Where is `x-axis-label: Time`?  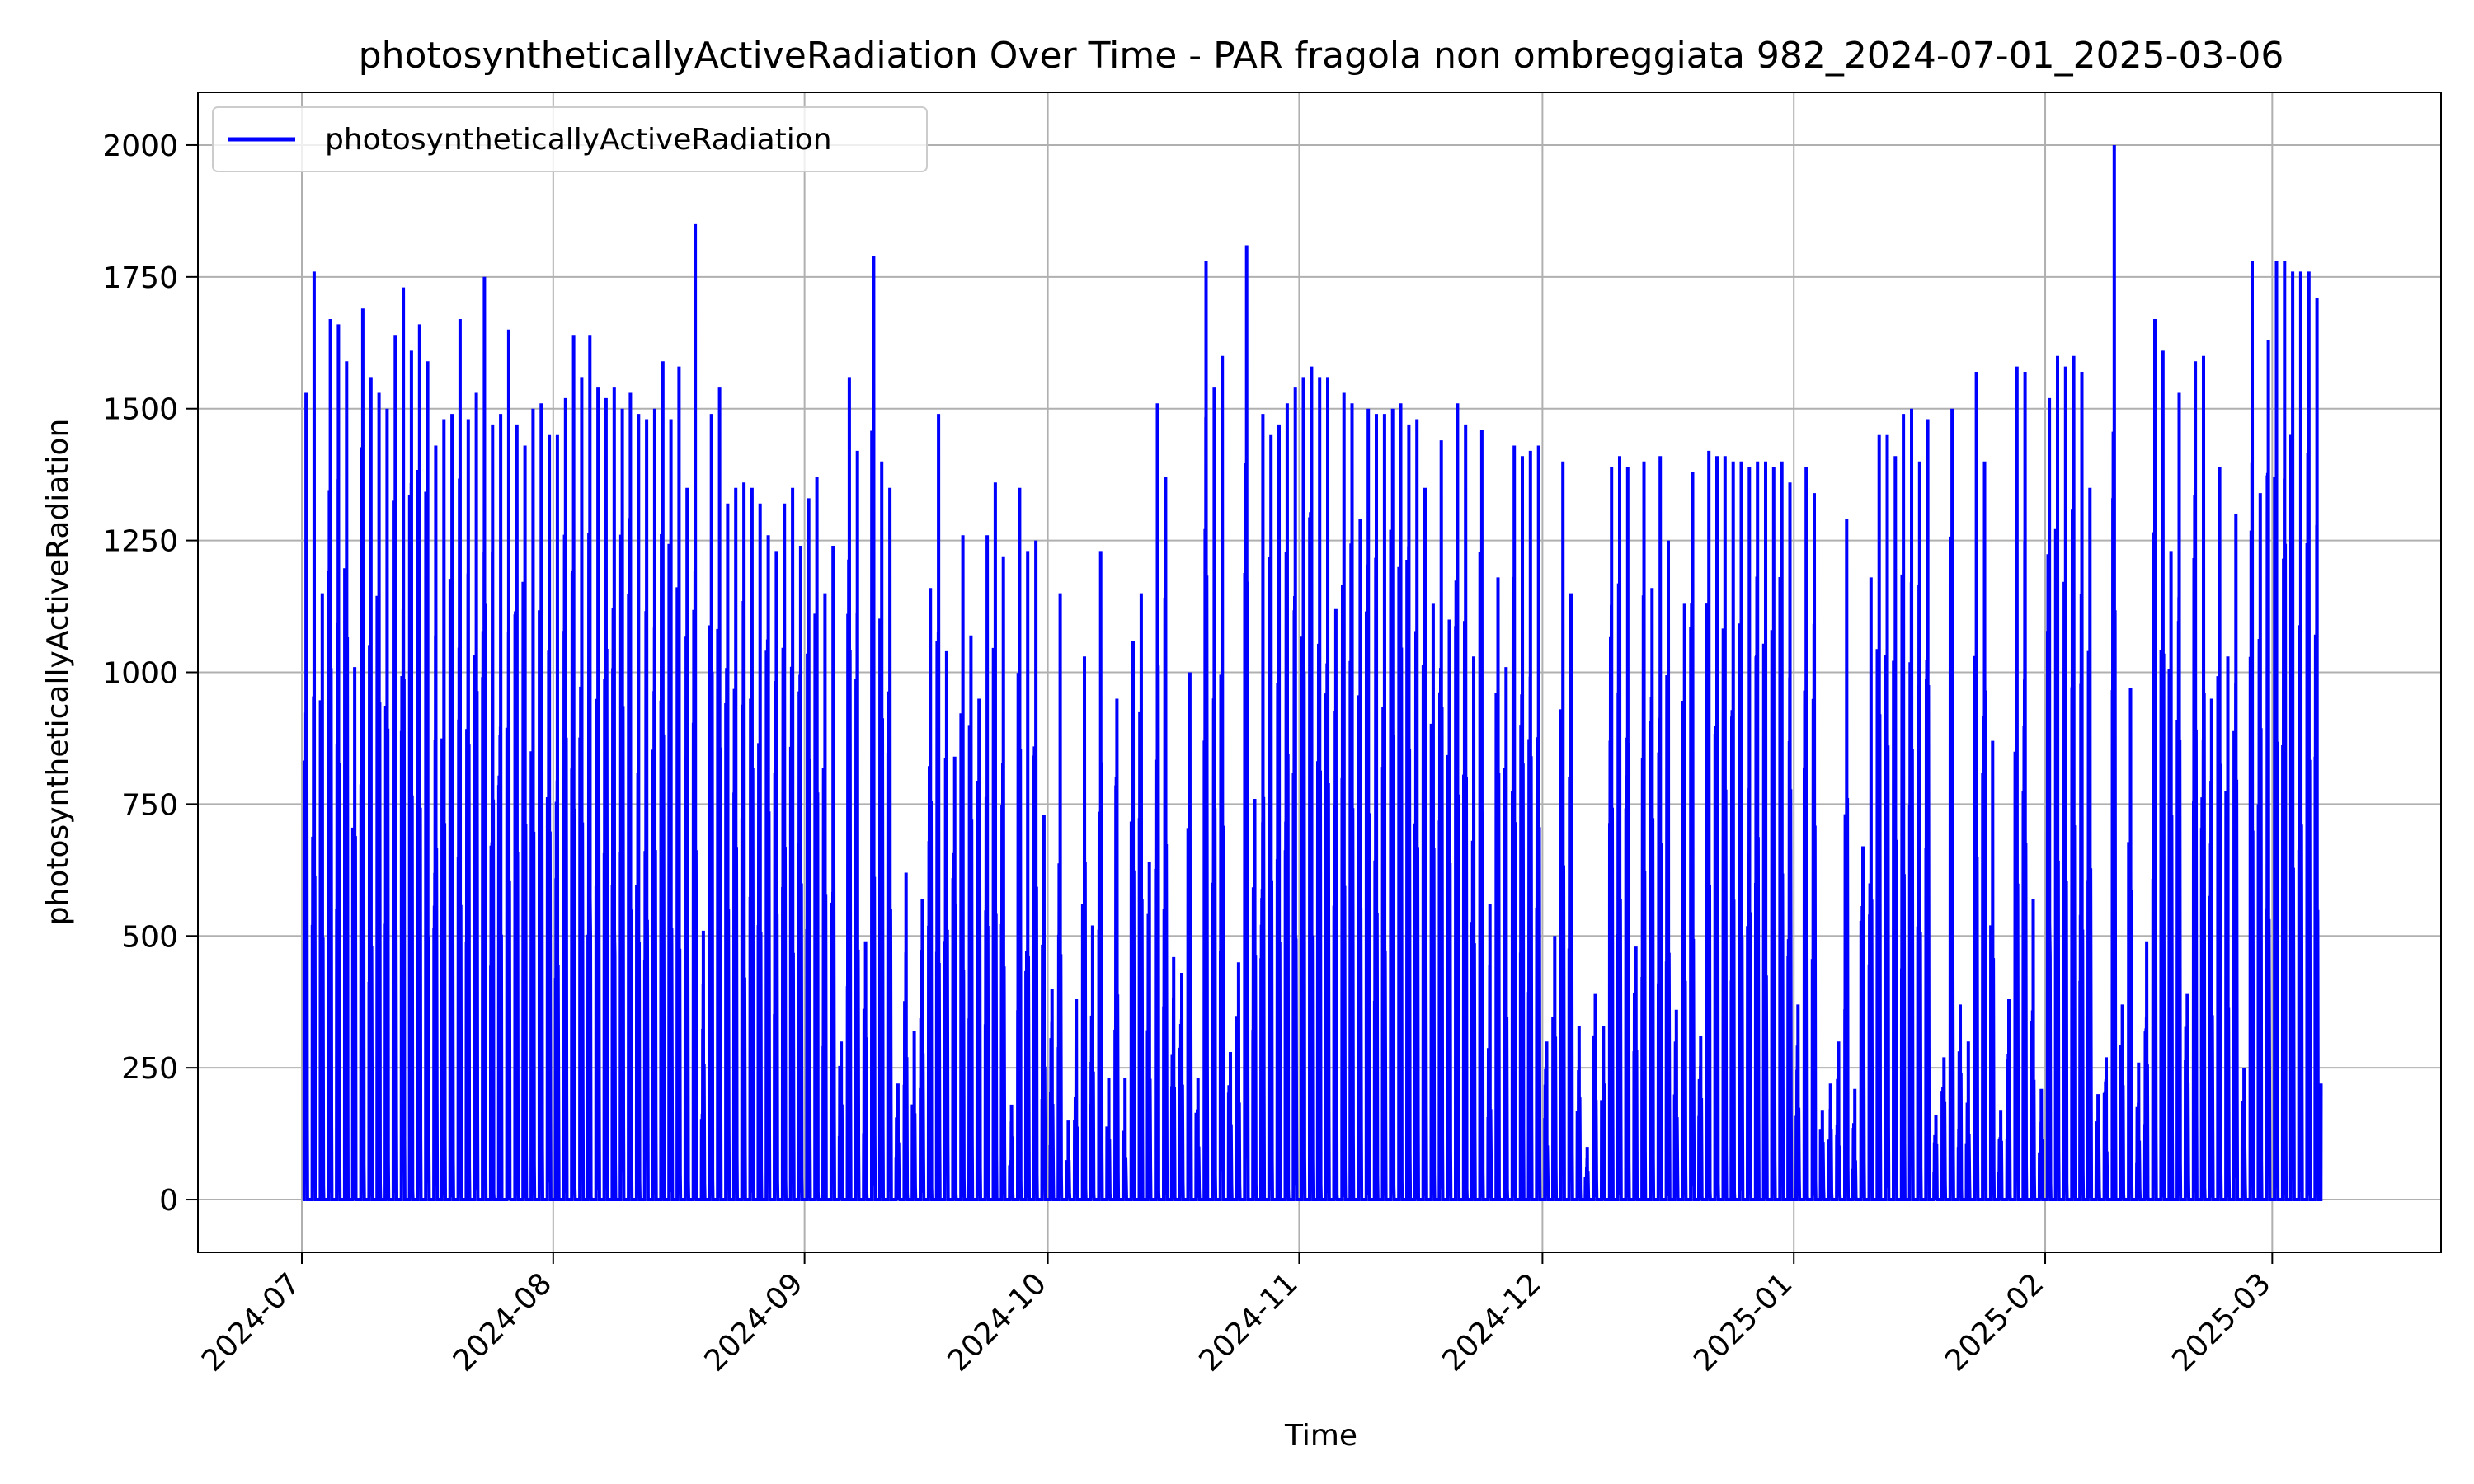
x-axis-label: Time is located at coordinates (1320, 1436).